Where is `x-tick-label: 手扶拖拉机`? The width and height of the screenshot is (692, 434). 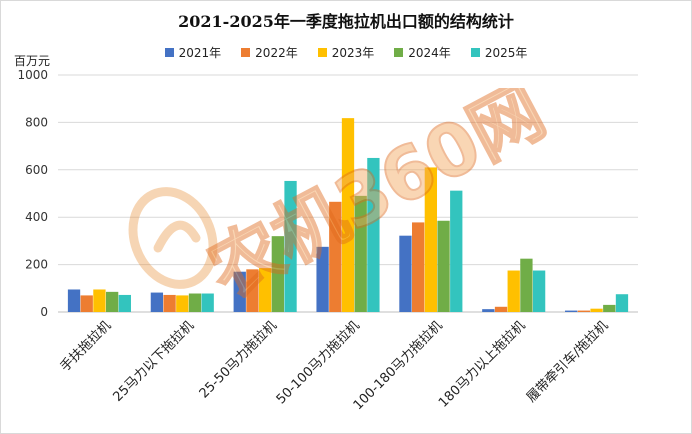 x-tick-label: 手扶拖拉机 is located at coordinates (86, 346).